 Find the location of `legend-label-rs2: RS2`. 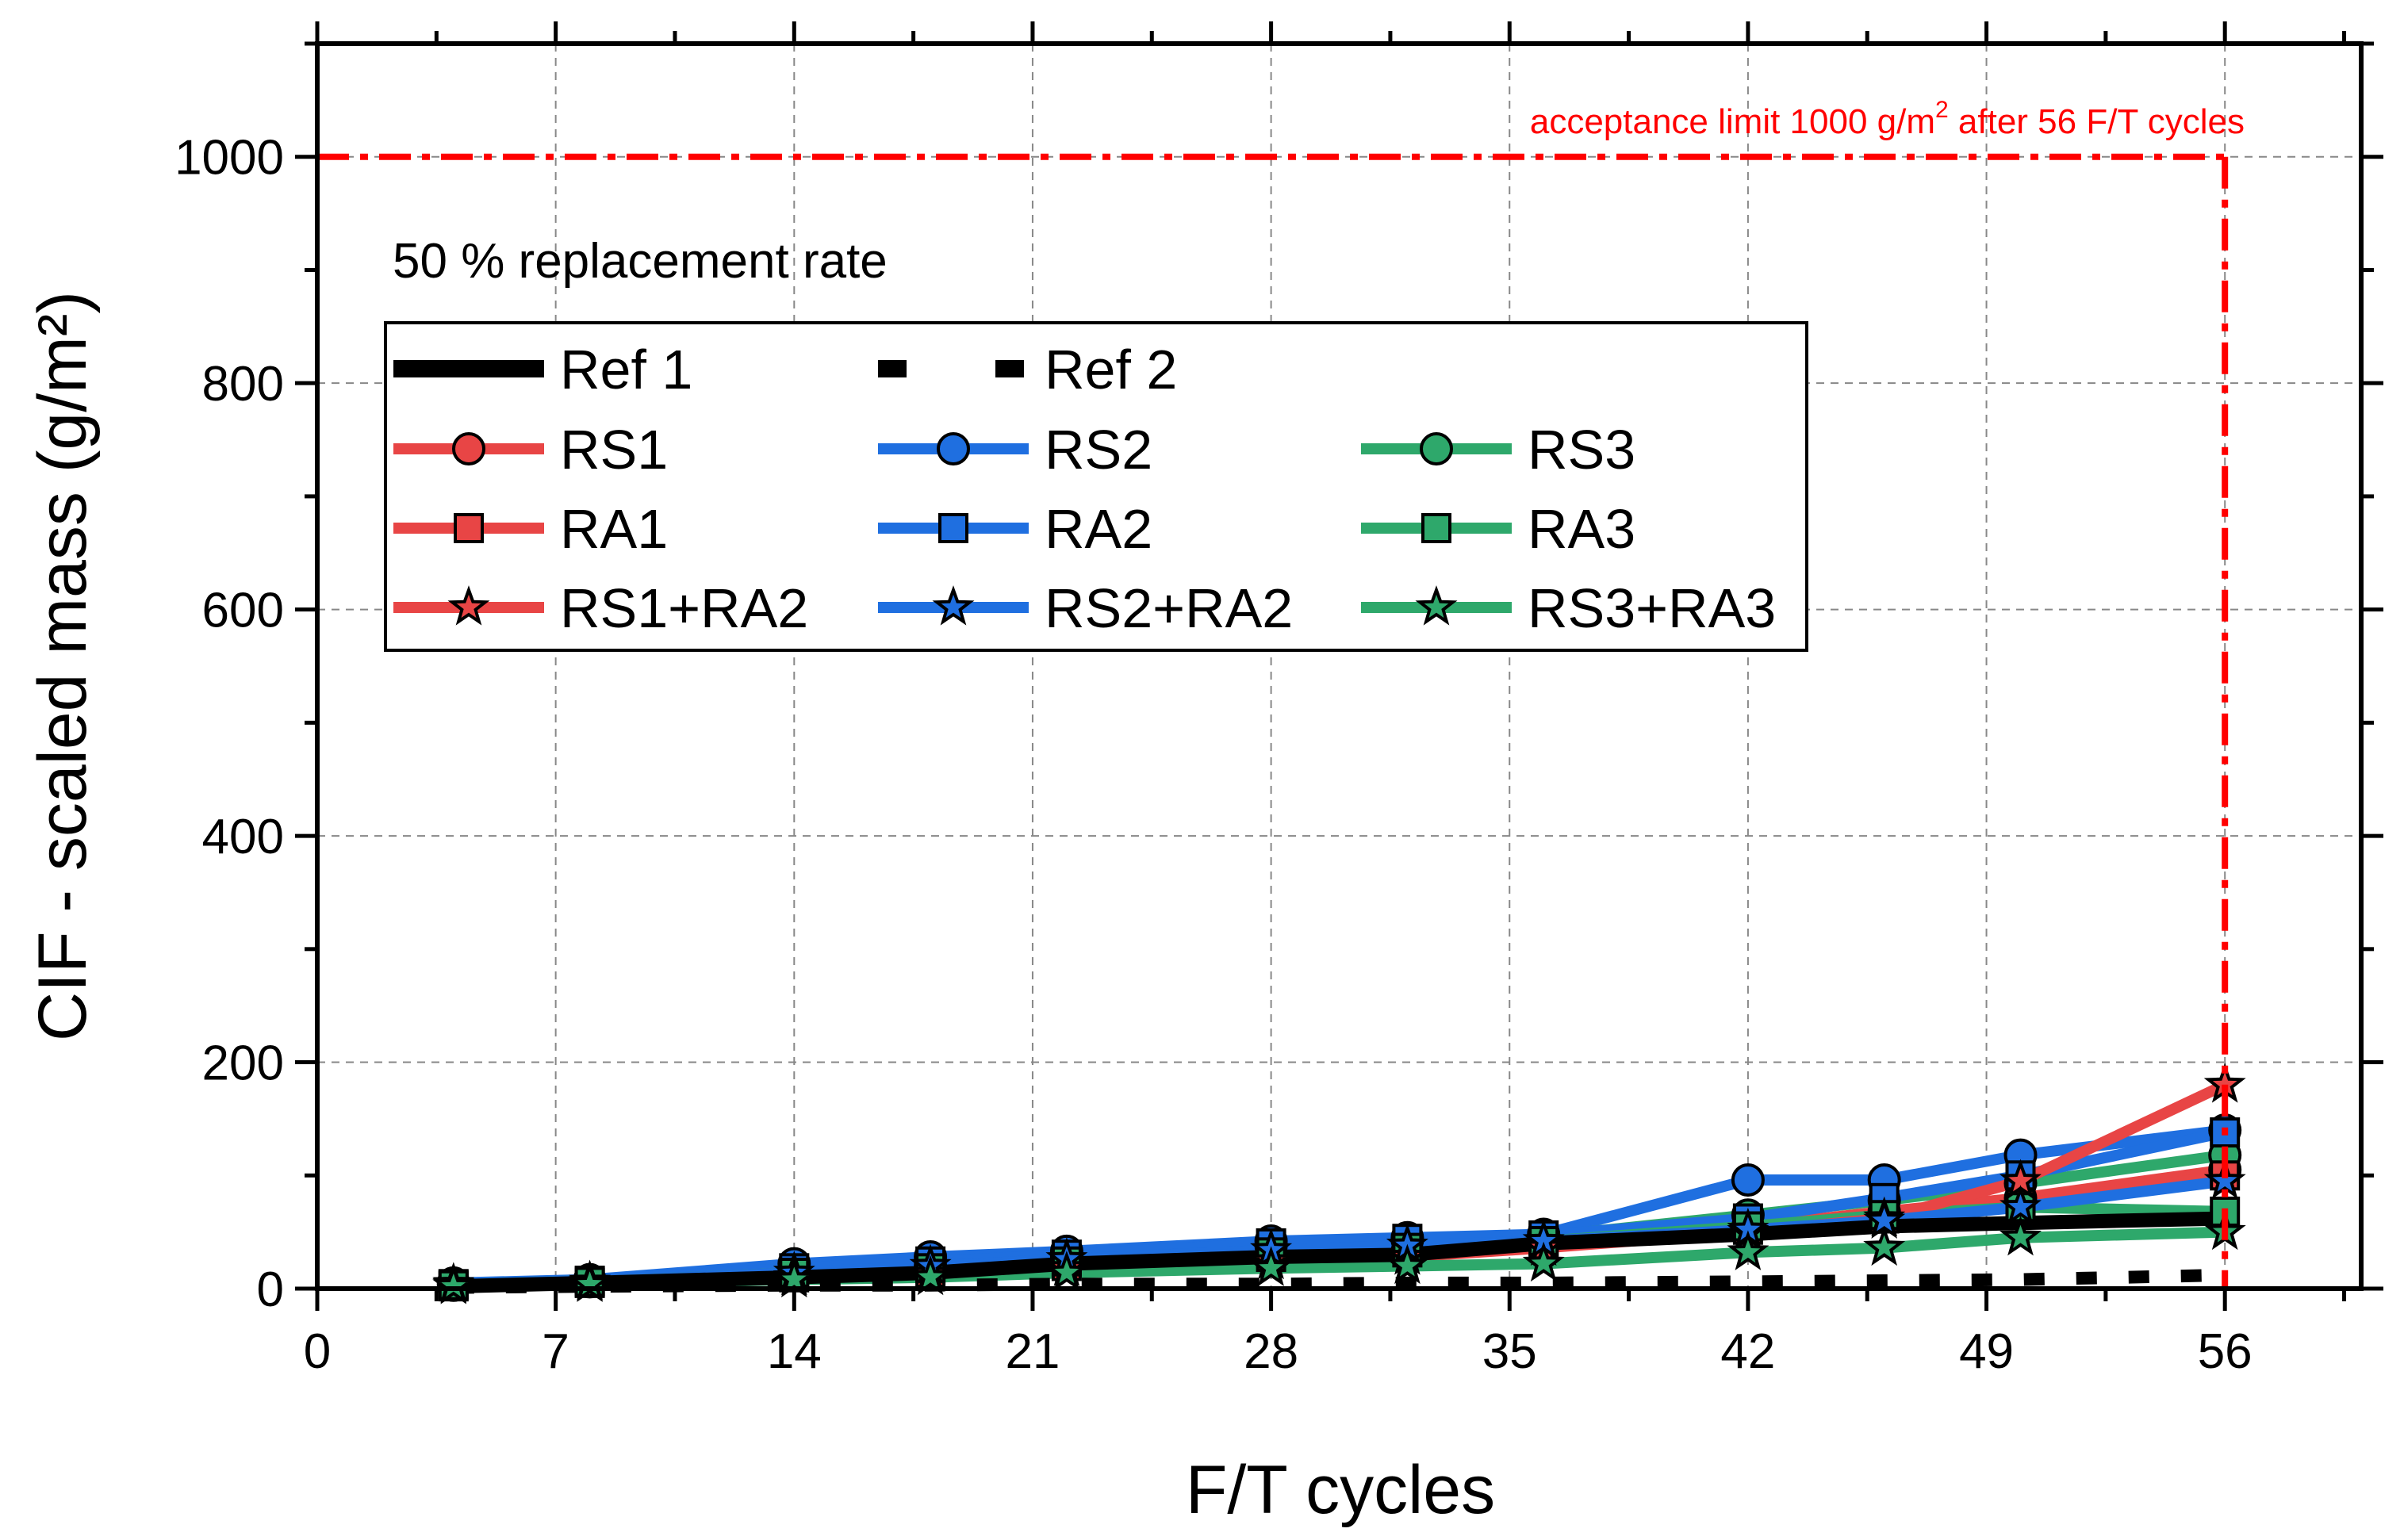

legend-label-rs2: RS2 is located at coordinates (1098, 450).